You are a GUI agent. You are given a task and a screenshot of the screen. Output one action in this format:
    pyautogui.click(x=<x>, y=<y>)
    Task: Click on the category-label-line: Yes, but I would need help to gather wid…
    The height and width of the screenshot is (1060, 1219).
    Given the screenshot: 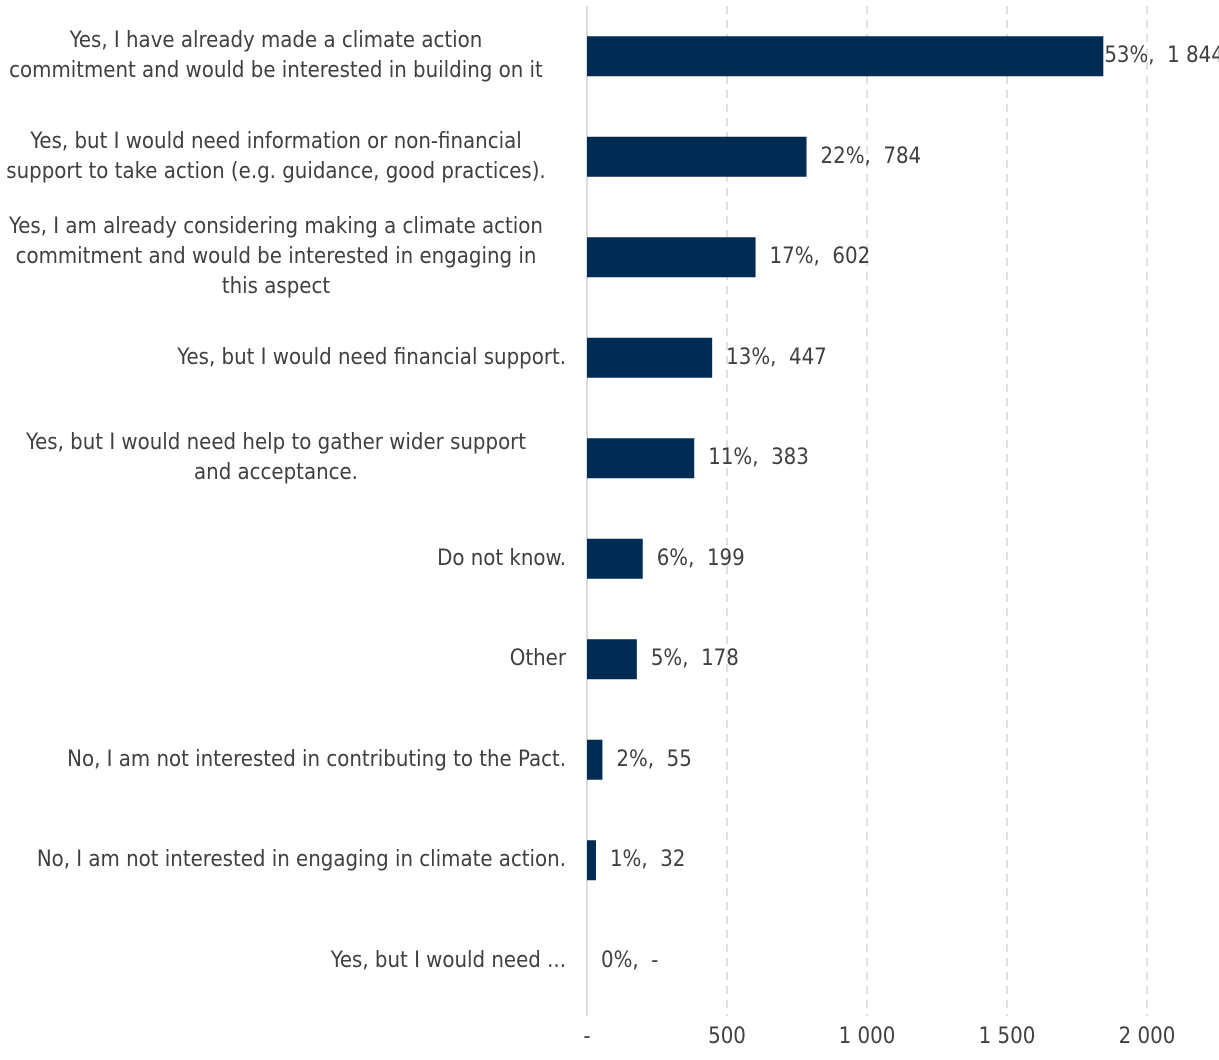 What is the action you would take?
    pyautogui.click(x=276, y=443)
    